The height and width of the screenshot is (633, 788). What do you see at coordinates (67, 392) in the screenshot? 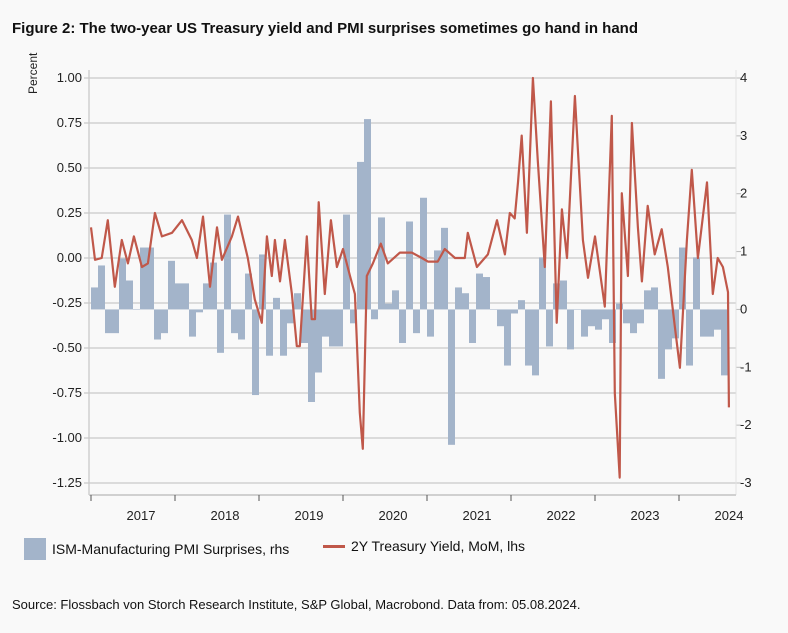
I see `left-tick-label: -0.75` at bounding box center [67, 392].